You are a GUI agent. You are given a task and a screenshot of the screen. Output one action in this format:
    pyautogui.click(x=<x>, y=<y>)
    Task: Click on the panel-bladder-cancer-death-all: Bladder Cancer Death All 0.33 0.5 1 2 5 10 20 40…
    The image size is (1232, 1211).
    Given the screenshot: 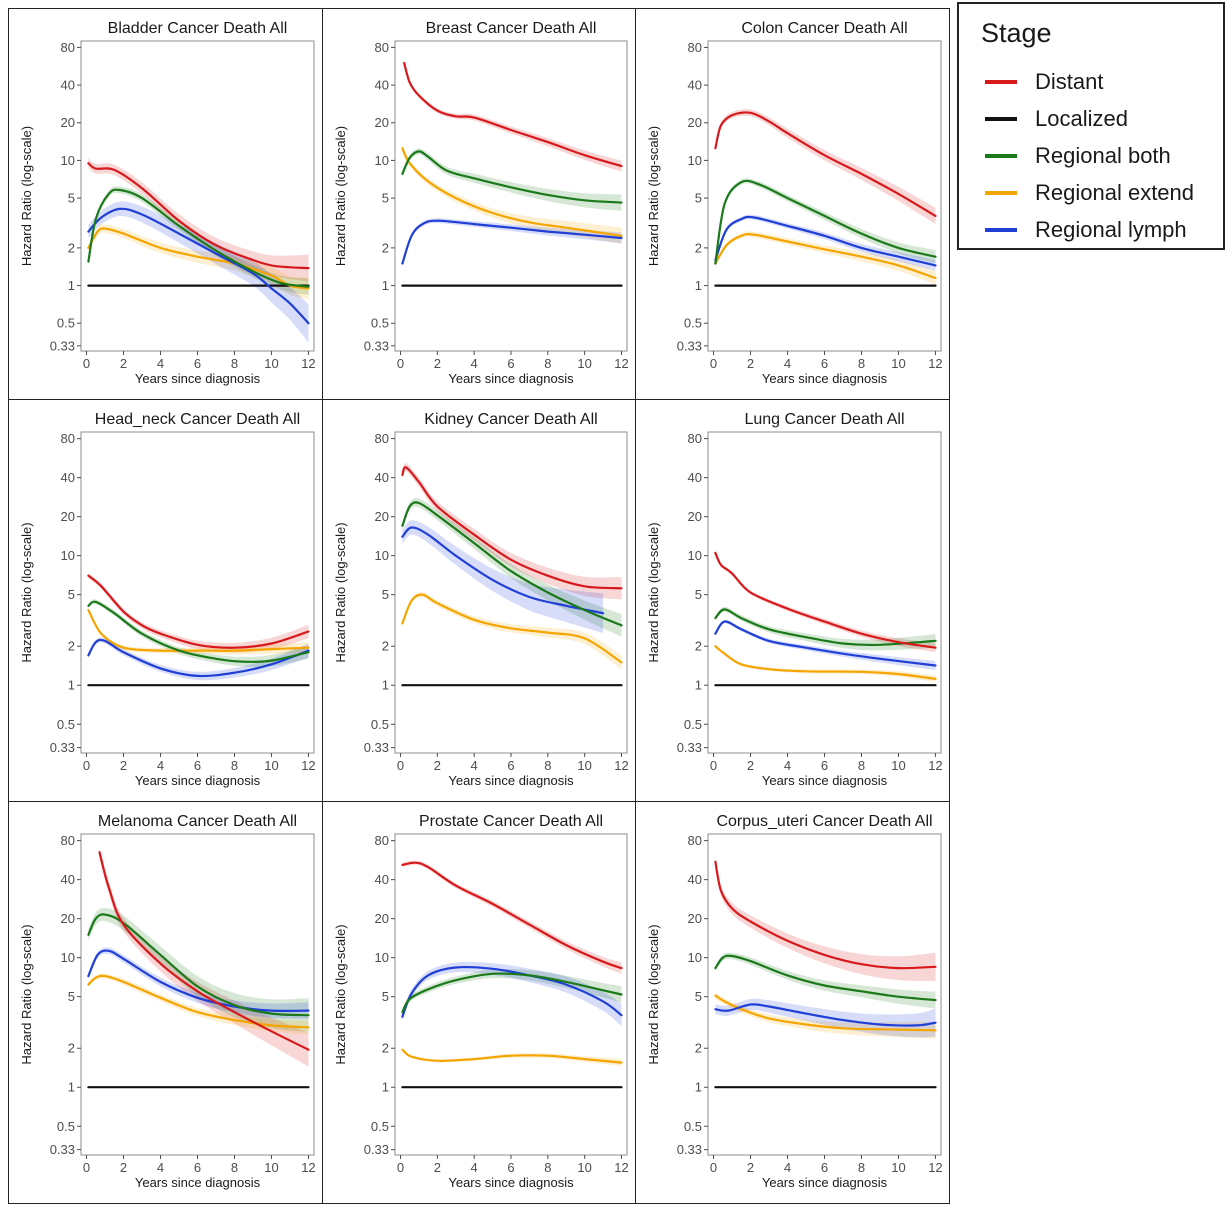 What is the action you would take?
    pyautogui.click(x=165, y=204)
    